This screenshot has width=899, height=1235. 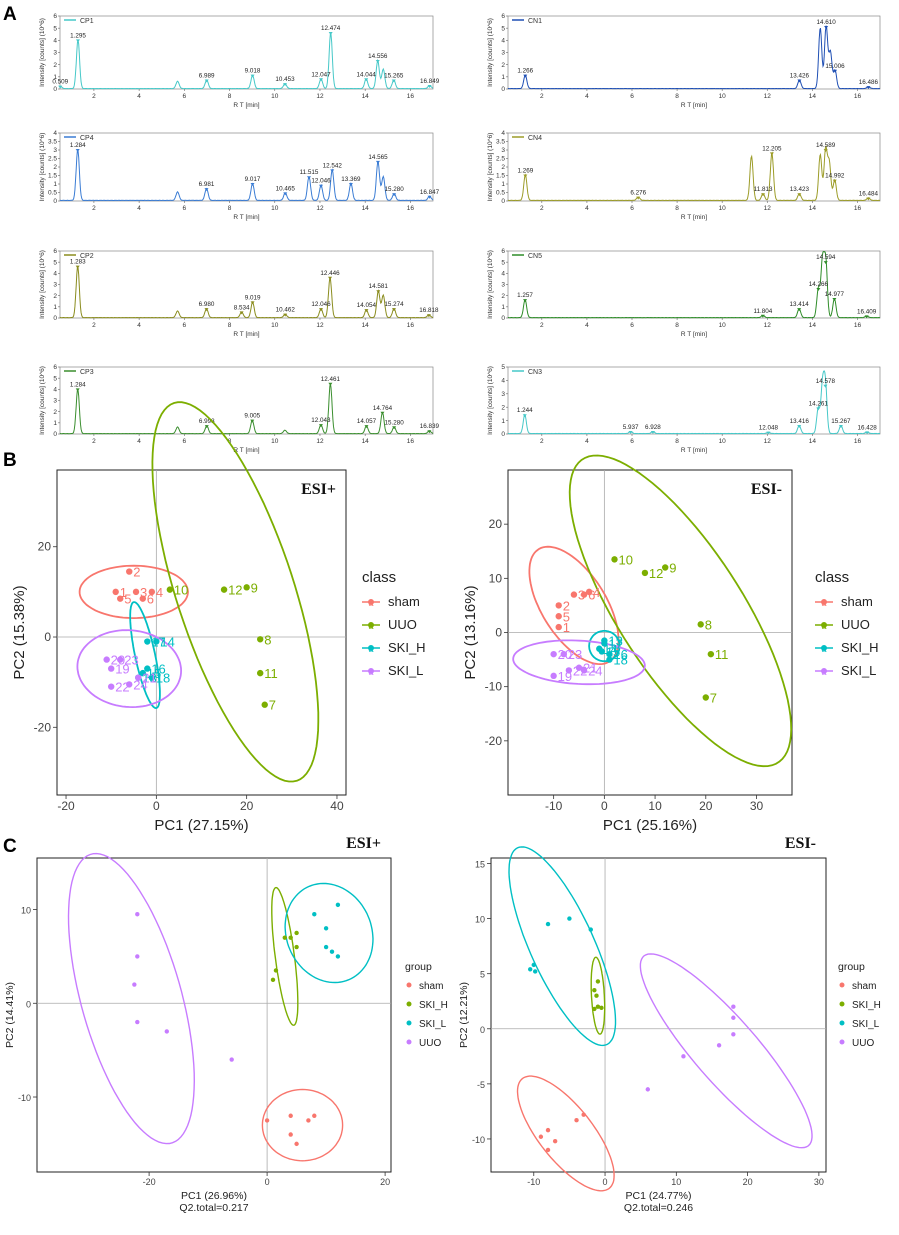 I want to click on point-label: 4, so click(x=596, y=592).